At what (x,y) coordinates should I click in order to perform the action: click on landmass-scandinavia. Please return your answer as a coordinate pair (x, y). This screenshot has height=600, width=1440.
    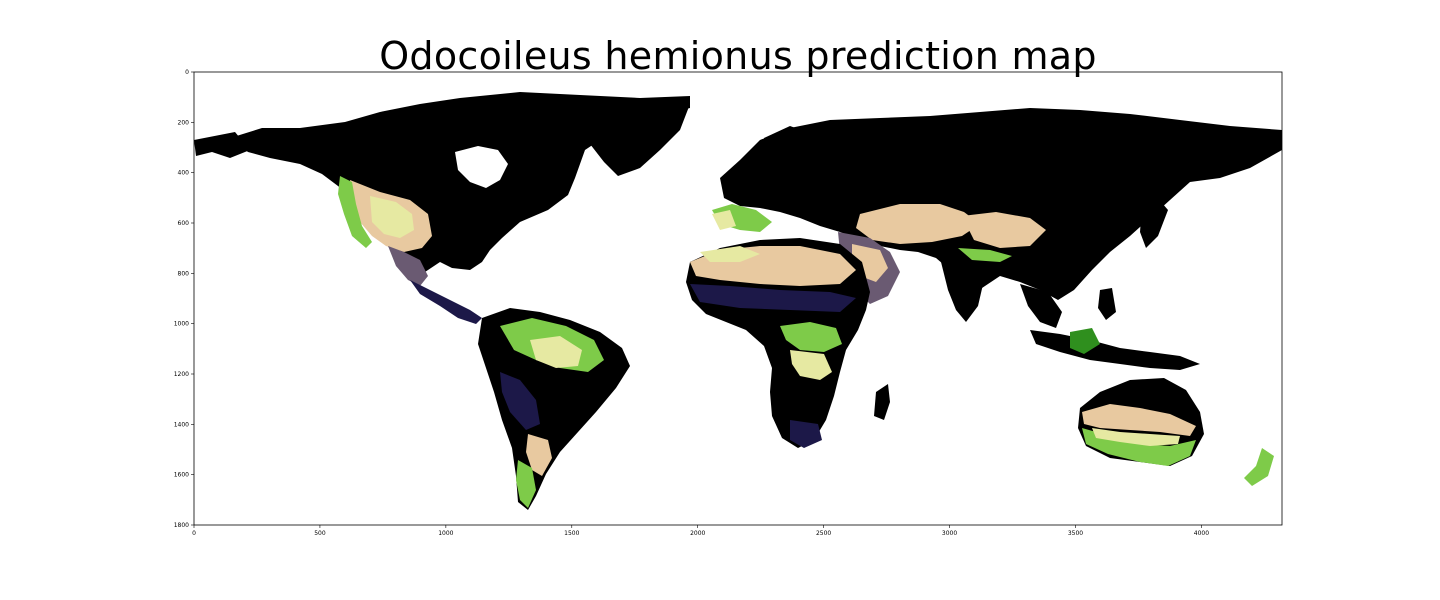
    Looking at the image, I should click on (788, 153).